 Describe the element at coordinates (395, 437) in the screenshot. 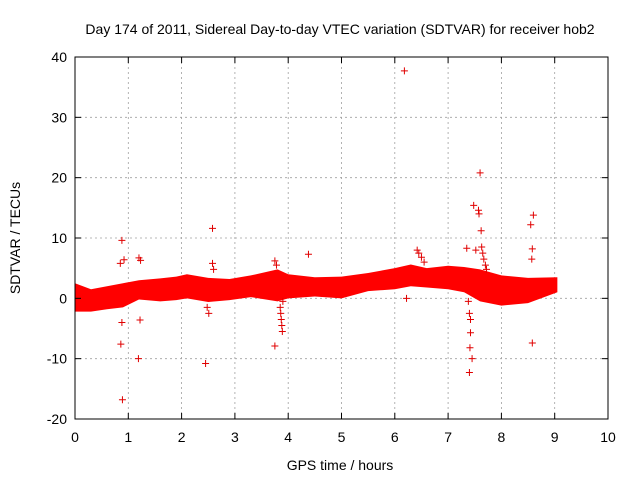

I see `x-tick-label: 6` at that location.